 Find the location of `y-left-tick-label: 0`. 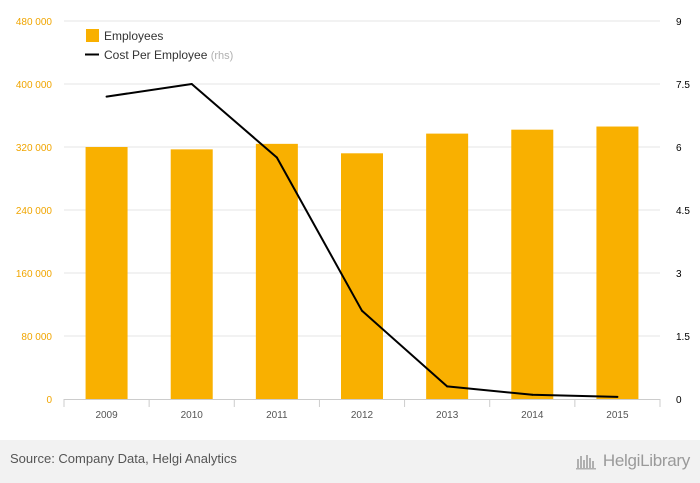

y-left-tick-label: 0 is located at coordinates (49, 400).